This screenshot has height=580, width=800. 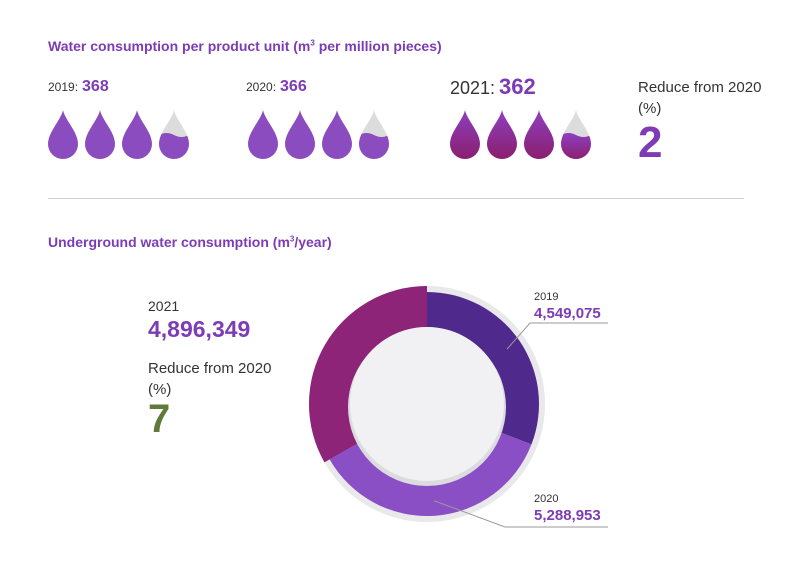 I want to click on donut-slice-2019, so click(x=483, y=368).